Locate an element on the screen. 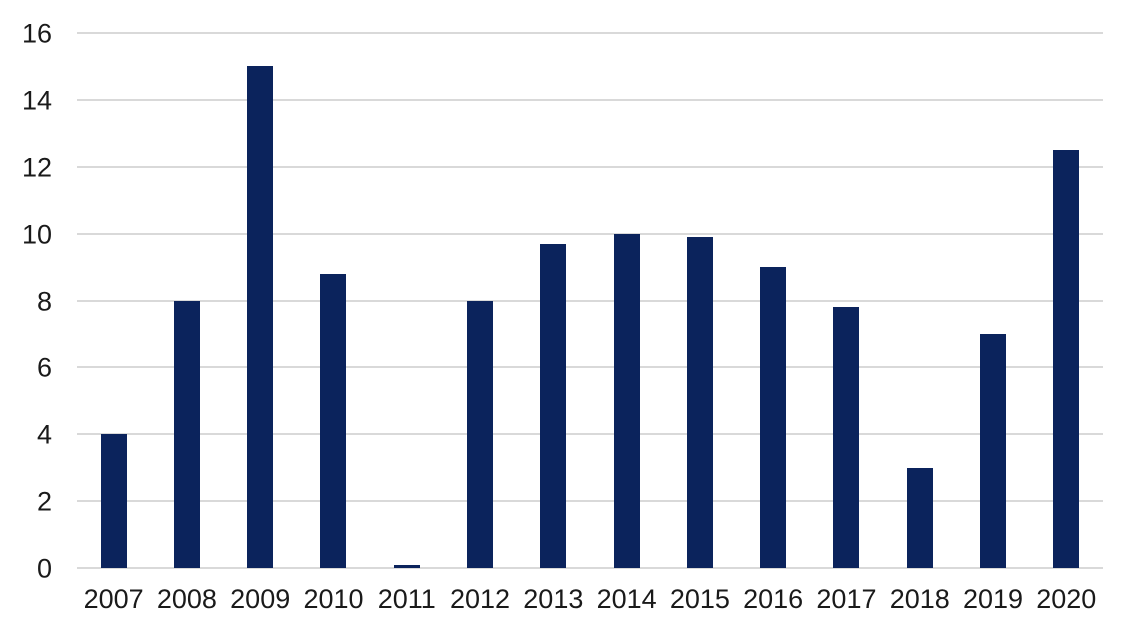  bar-2007 is located at coordinates (113, 501).